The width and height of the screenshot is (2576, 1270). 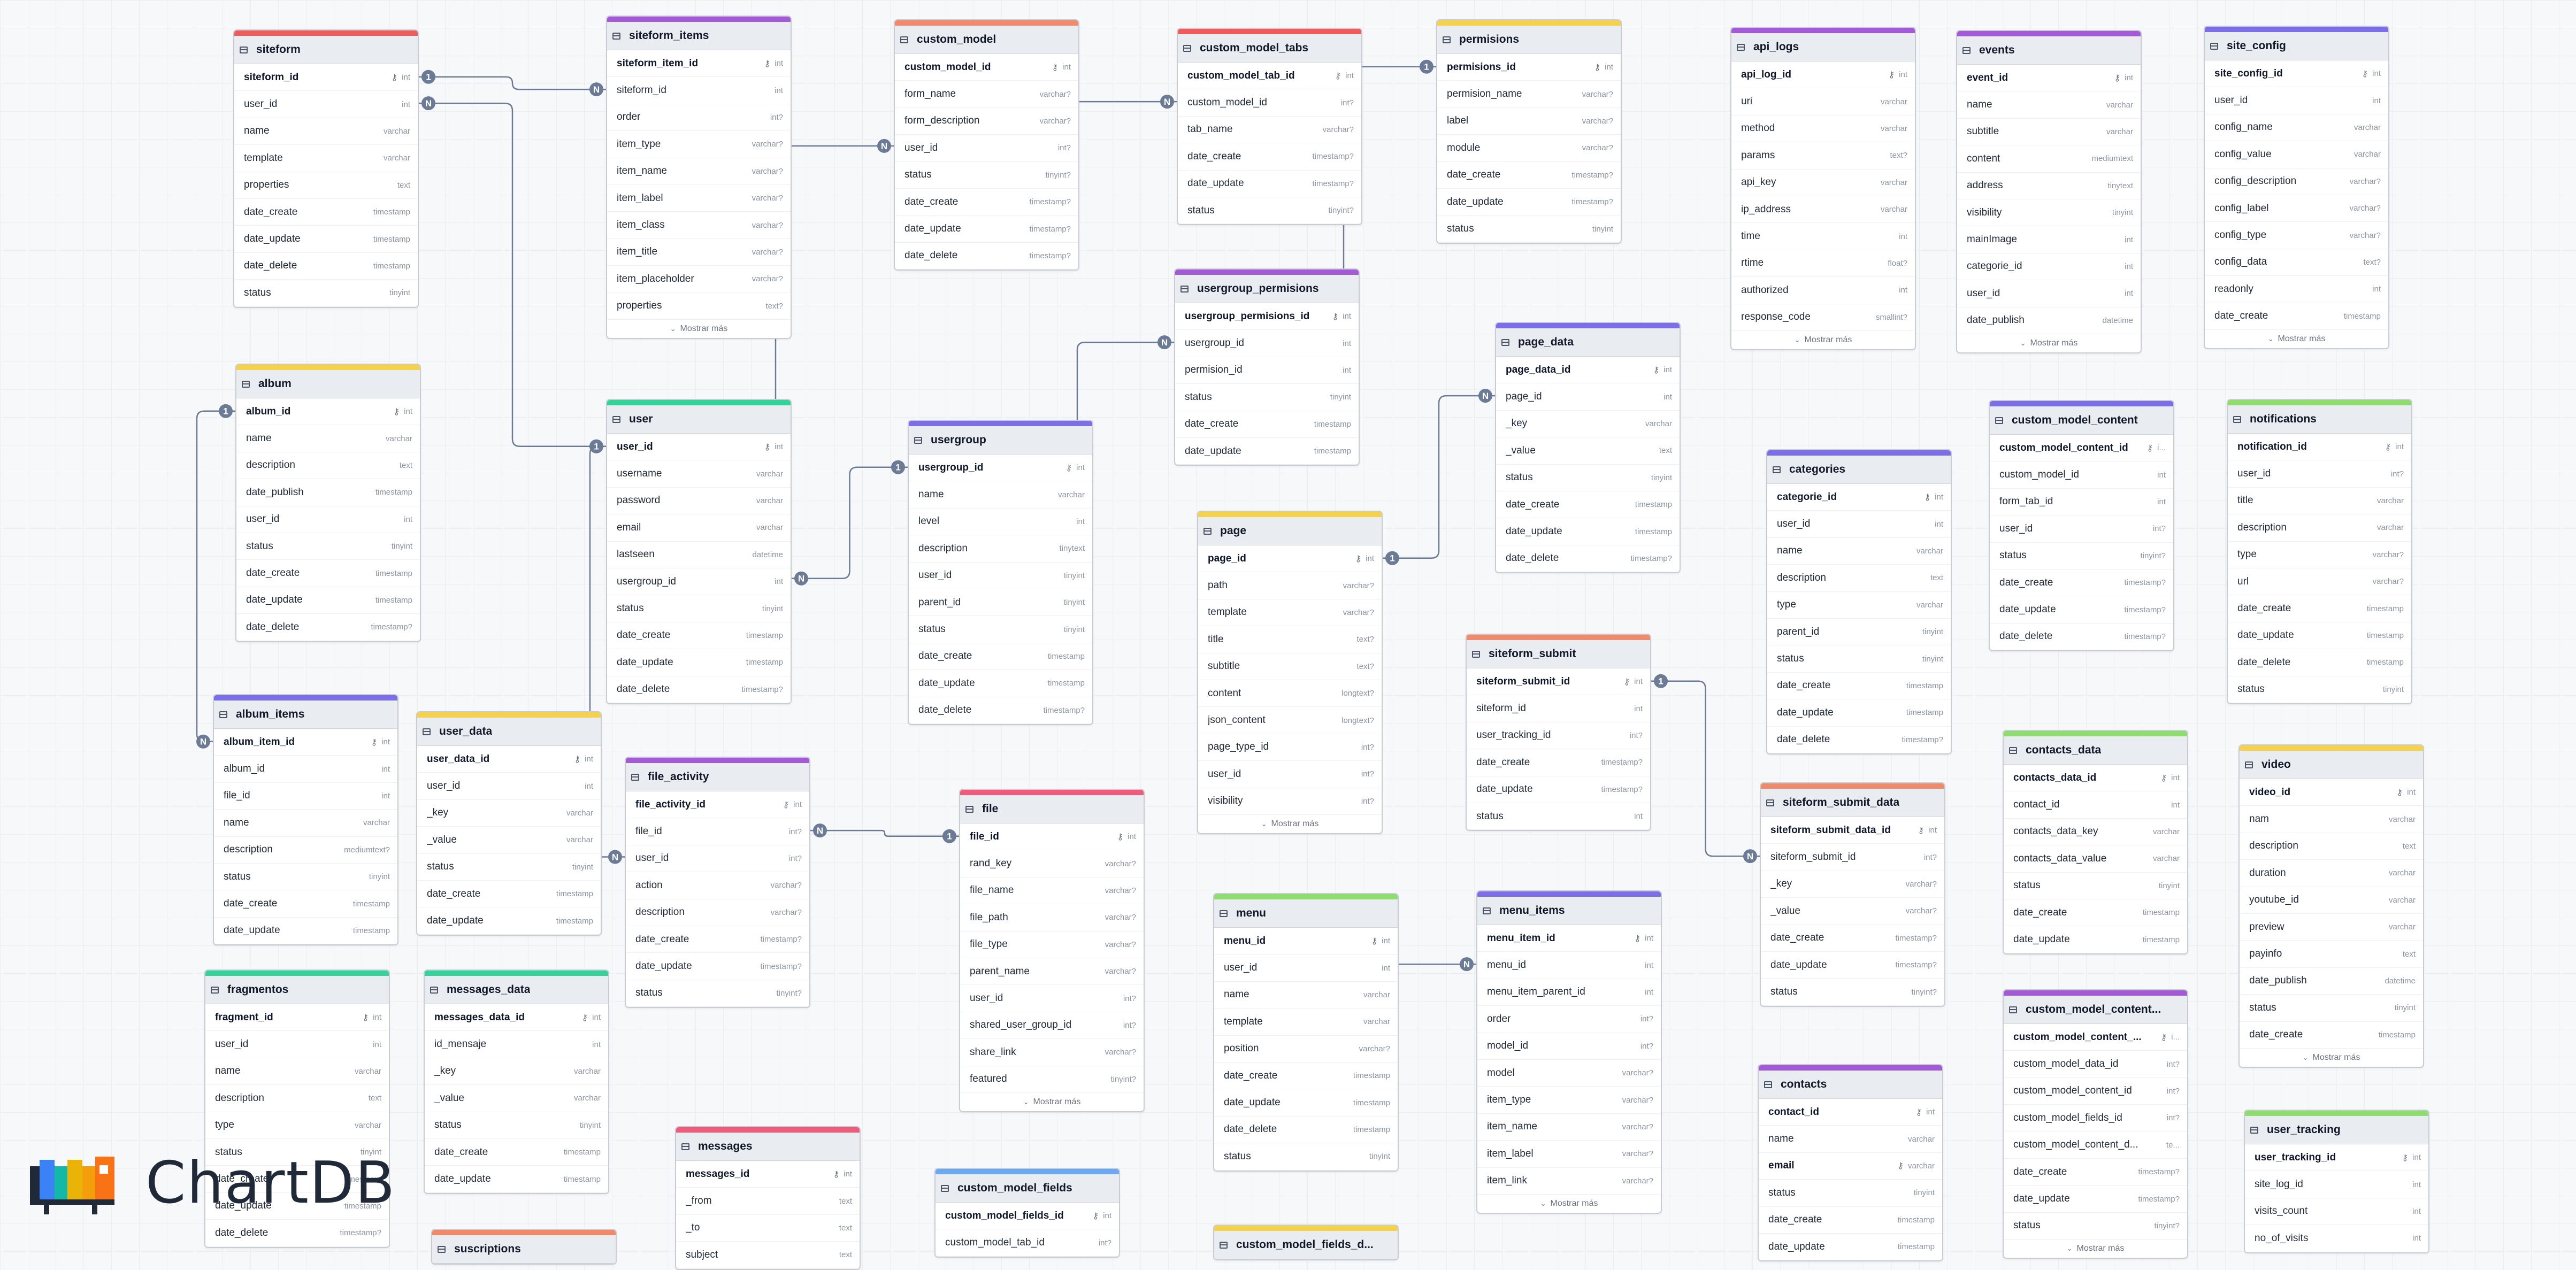 What do you see at coordinates (2049, 267) in the screenshot?
I see `field-row: categorie_id int` at bounding box center [2049, 267].